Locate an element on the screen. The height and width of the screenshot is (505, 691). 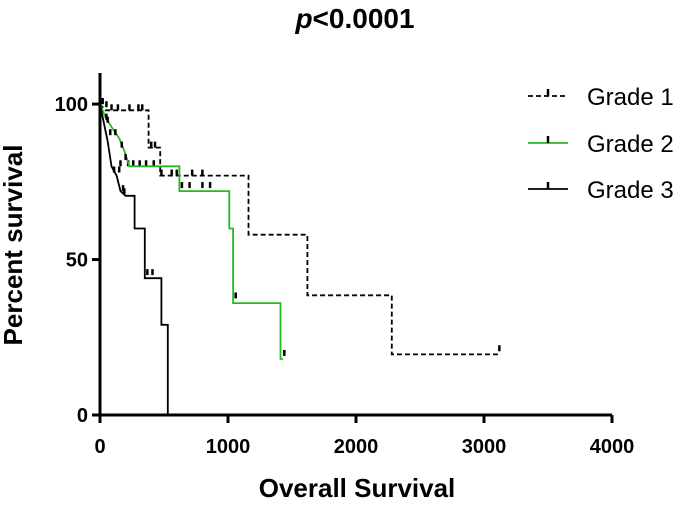
legend: Grade 1 Grade 2 Grade 3 is located at coordinates (601, 144).